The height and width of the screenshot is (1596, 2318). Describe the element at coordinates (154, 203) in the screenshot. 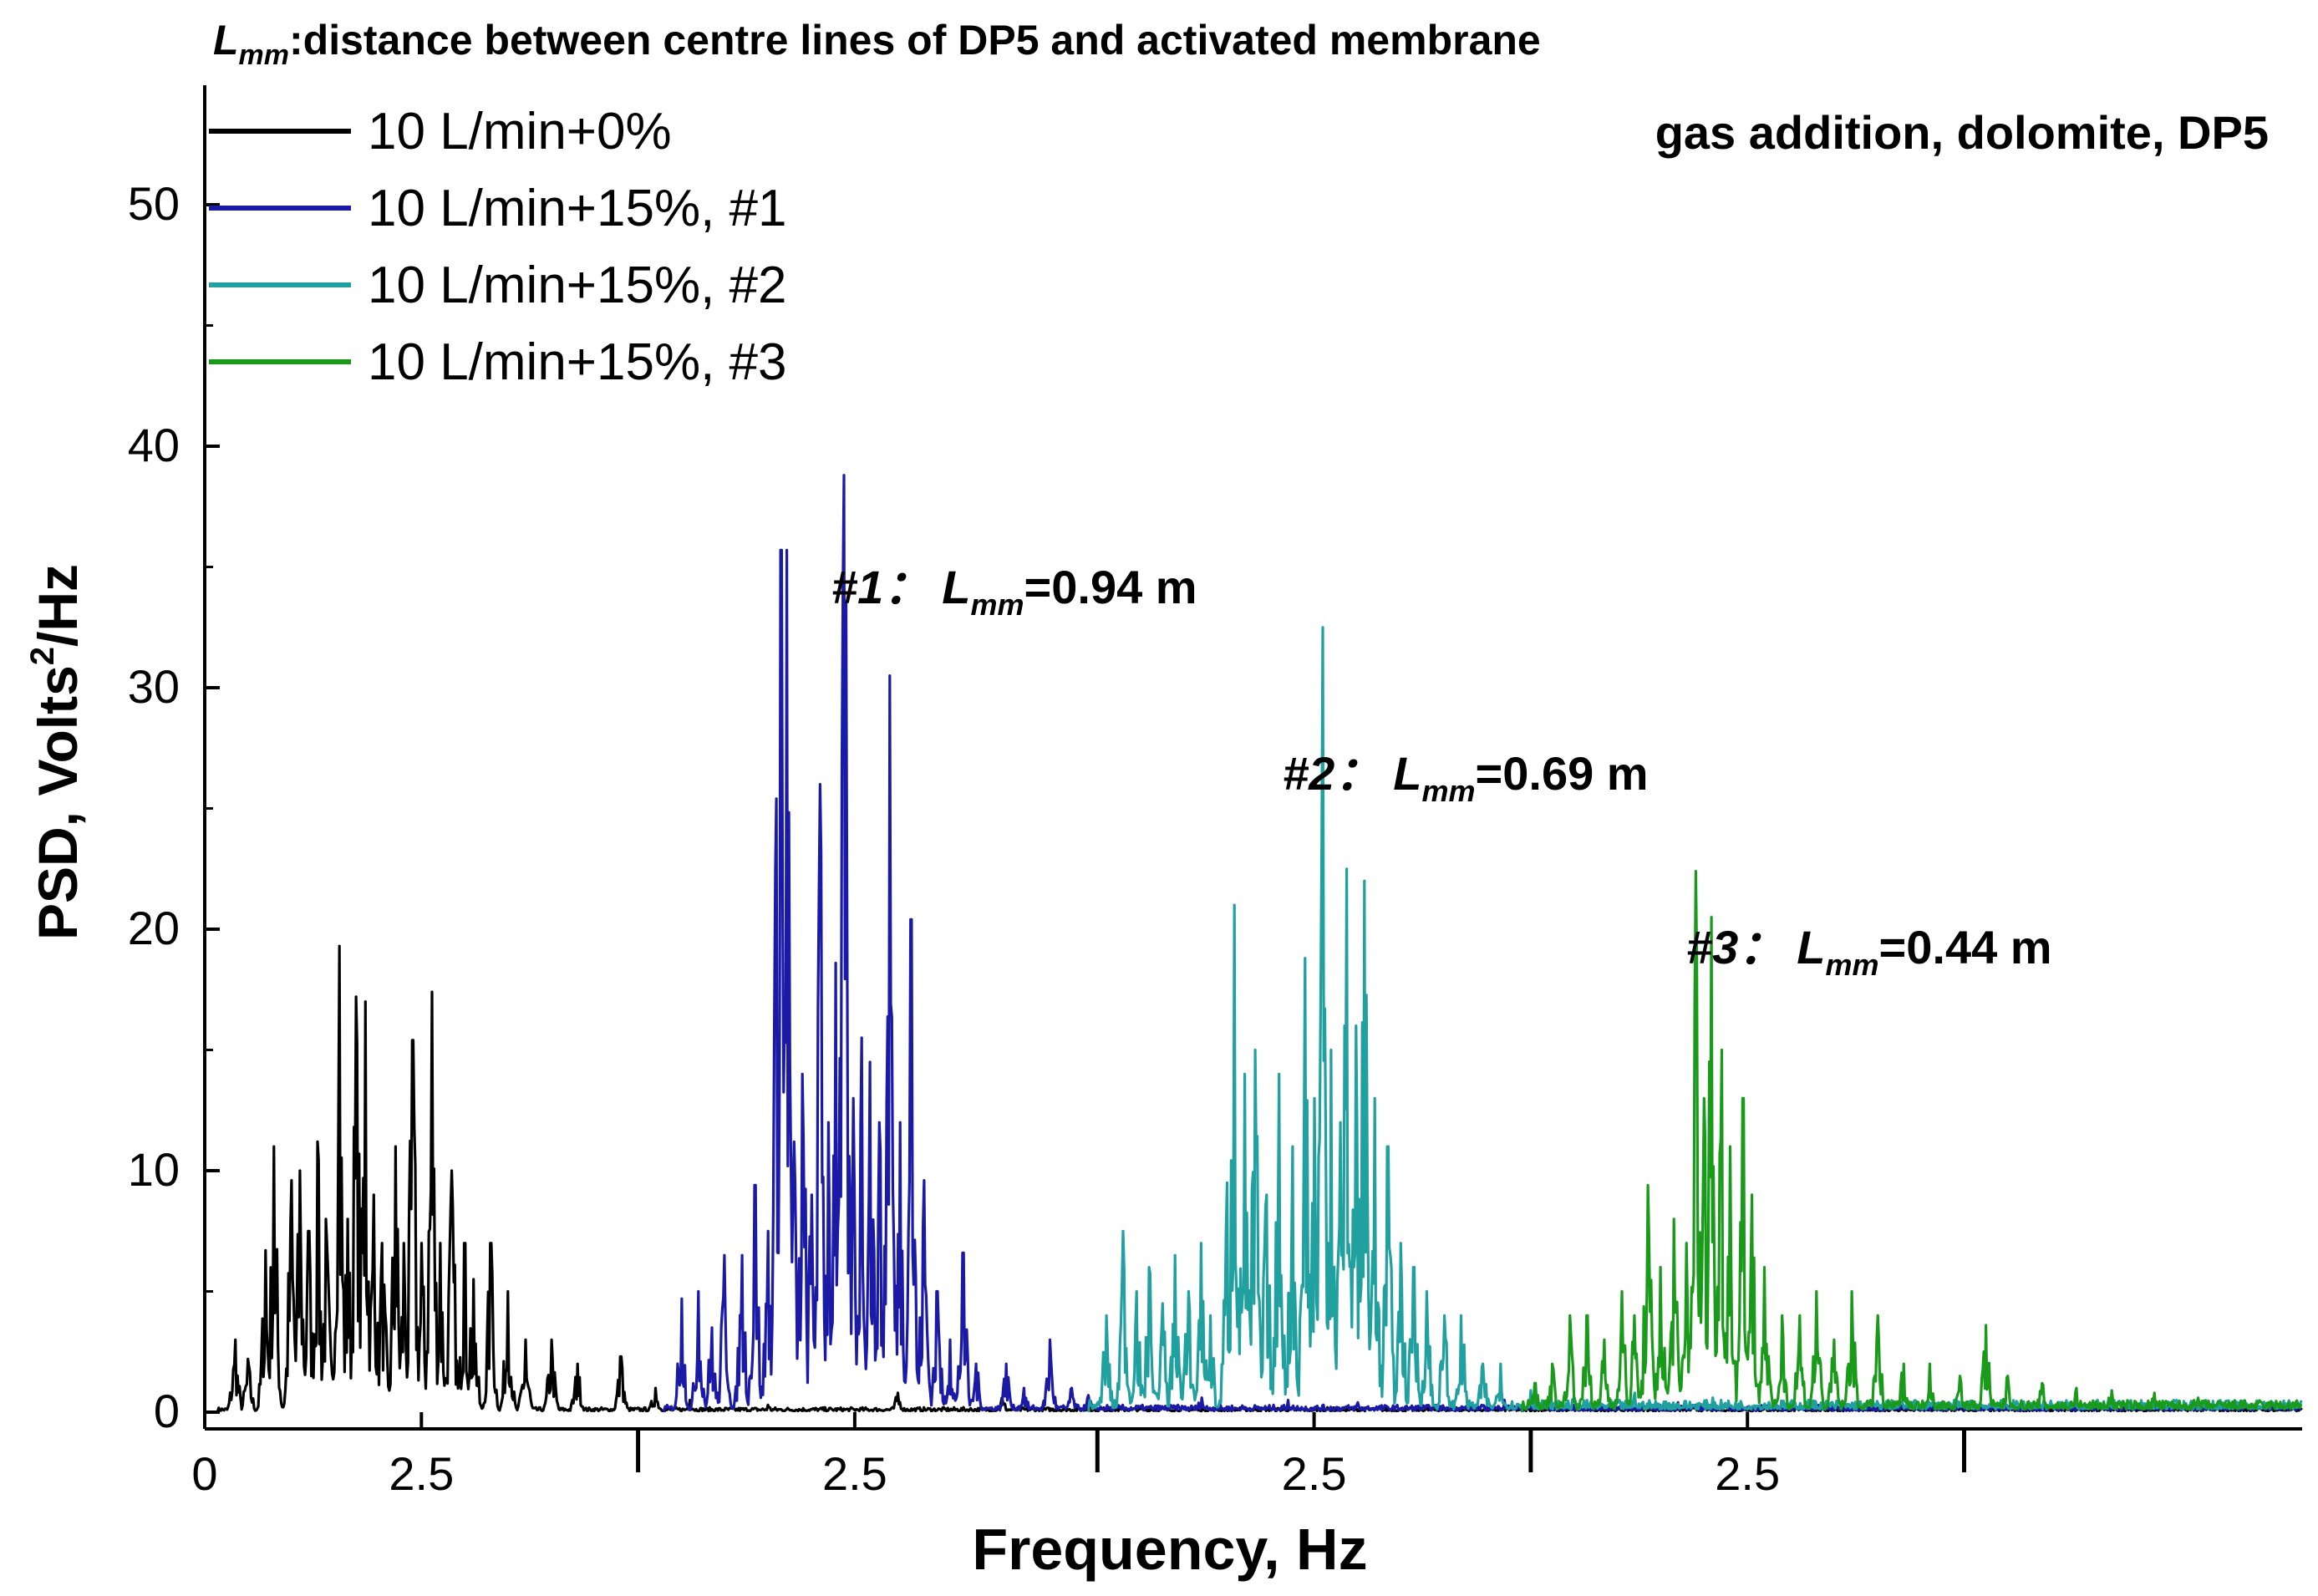

I see `y-tick-label: 50` at that location.